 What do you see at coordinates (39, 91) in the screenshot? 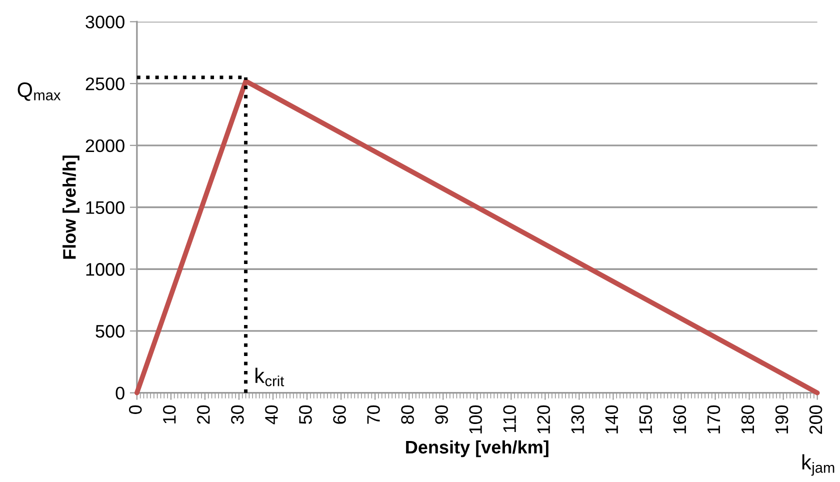
I see `text: Q$_{max}$` at bounding box center [39, 91].